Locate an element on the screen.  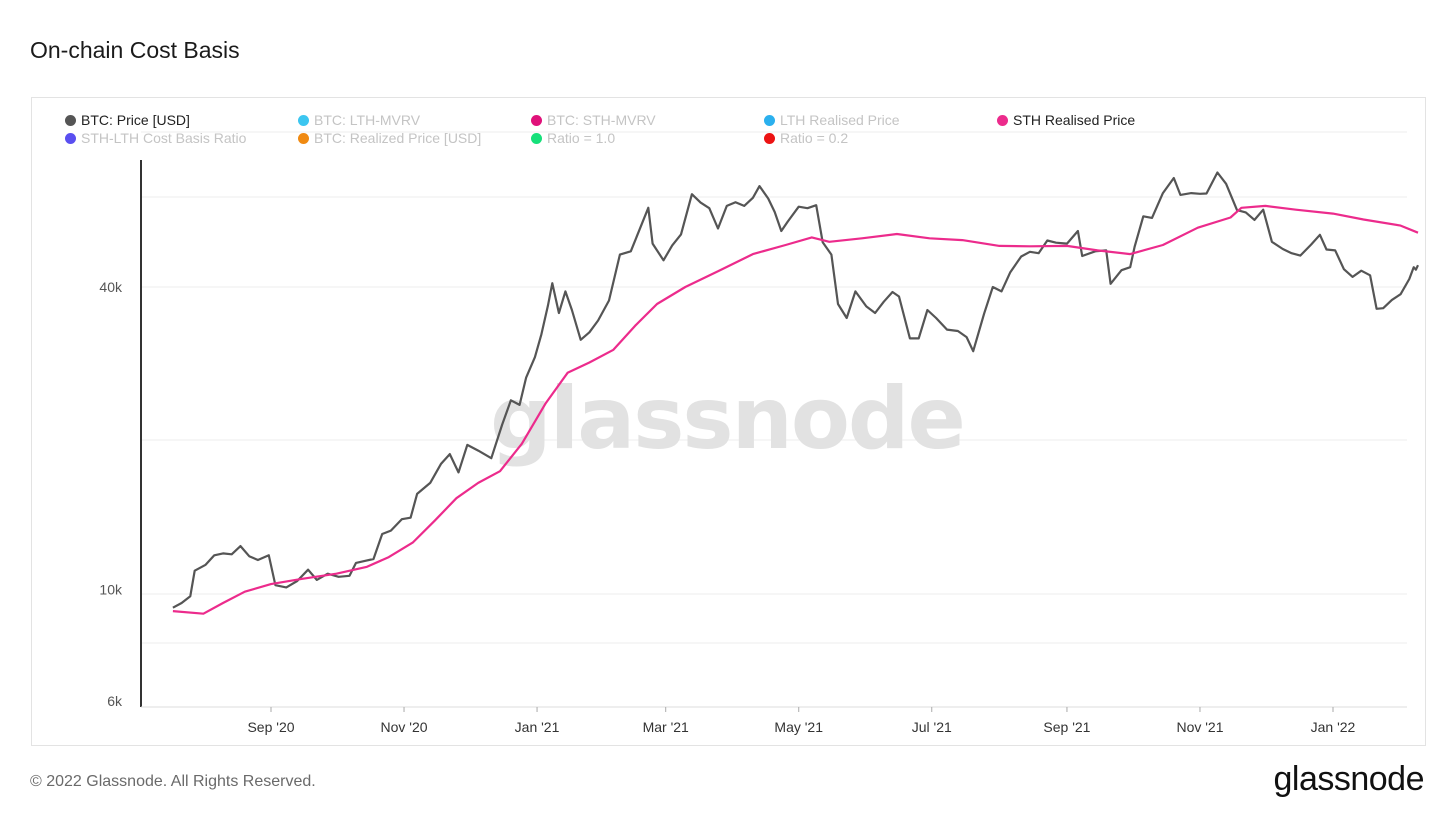
brand-logo: glassnode is located at coordinates (1348, 779).